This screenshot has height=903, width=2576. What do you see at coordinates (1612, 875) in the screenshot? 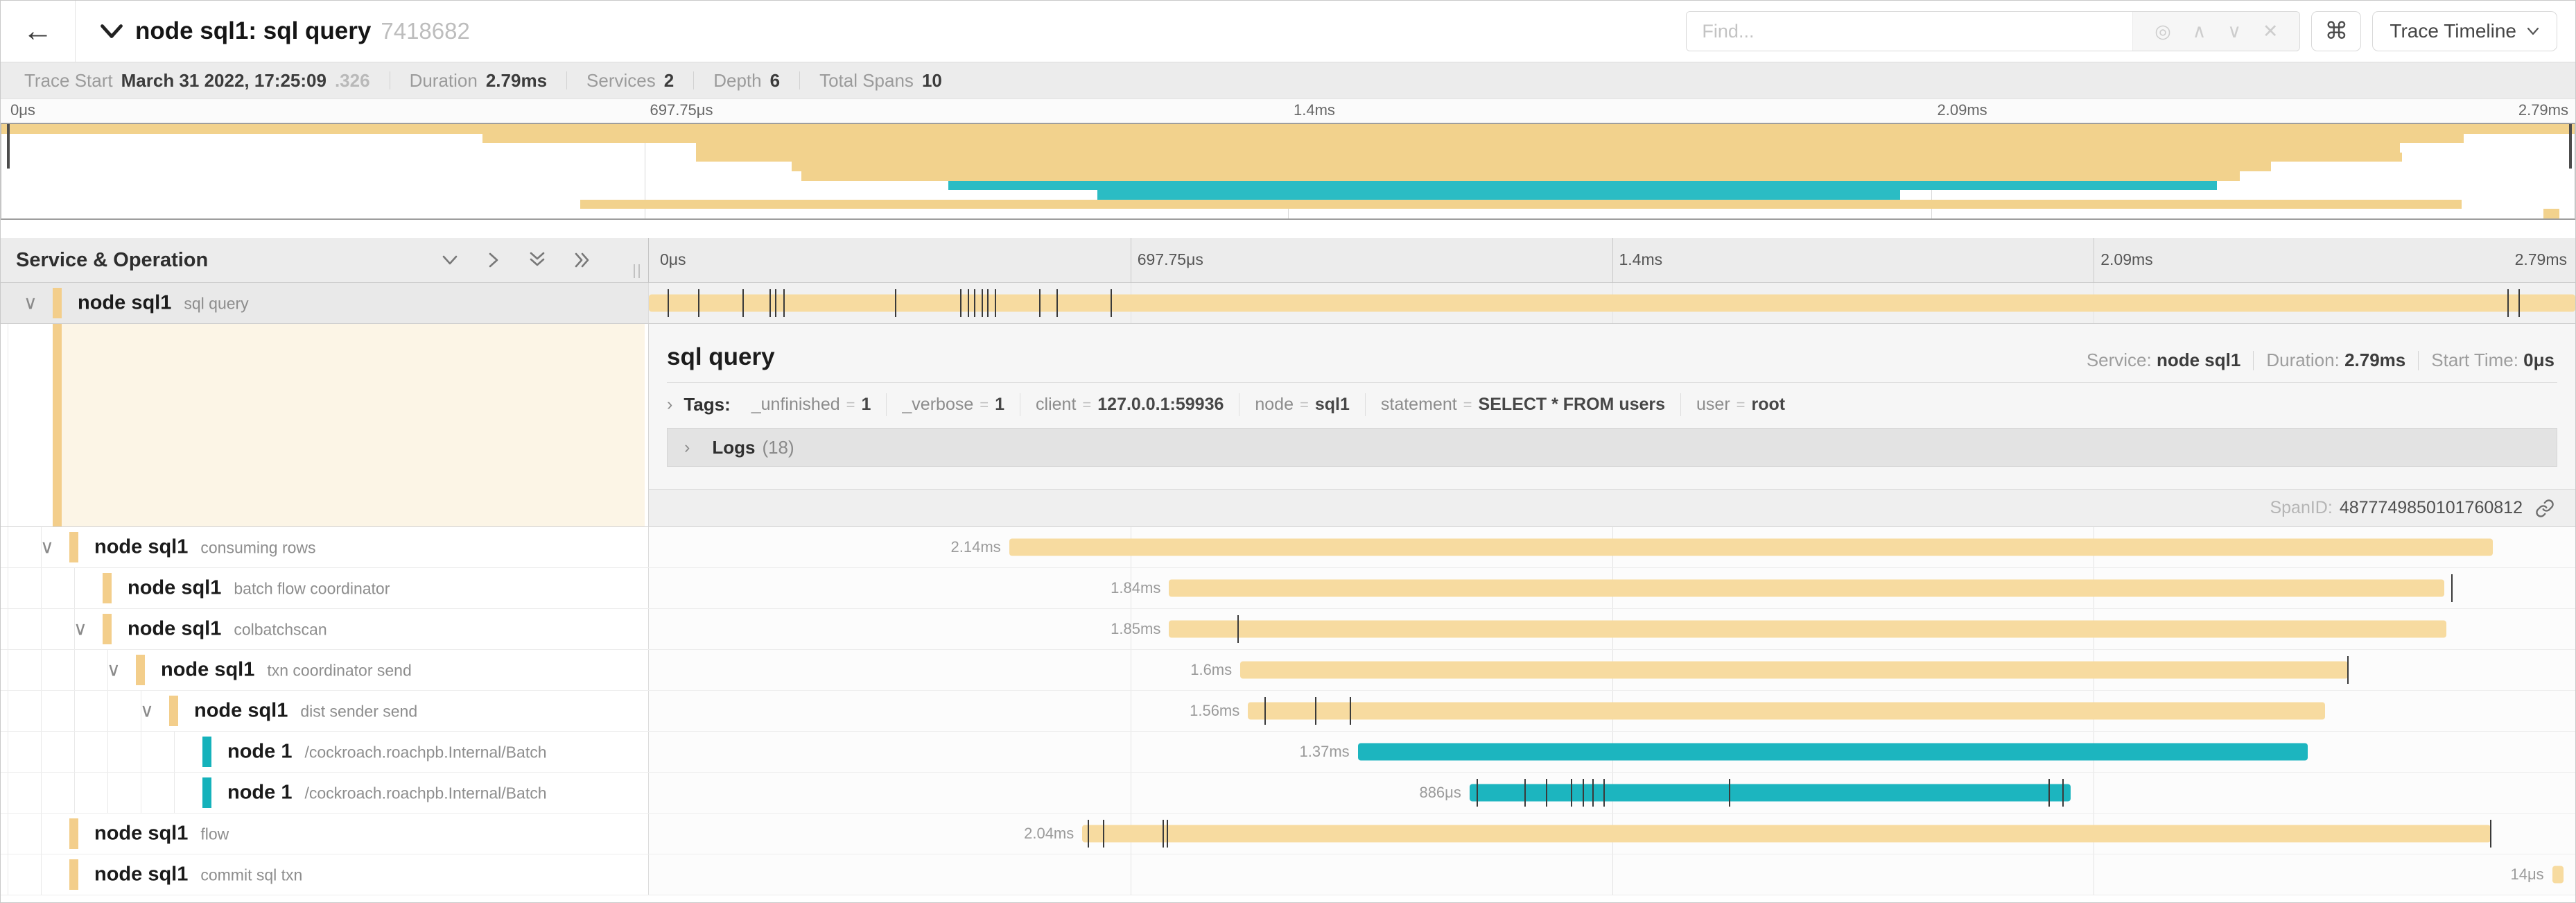
I see `span-row-timeline-cell: 14μs` at bounding box center [1612, 875].